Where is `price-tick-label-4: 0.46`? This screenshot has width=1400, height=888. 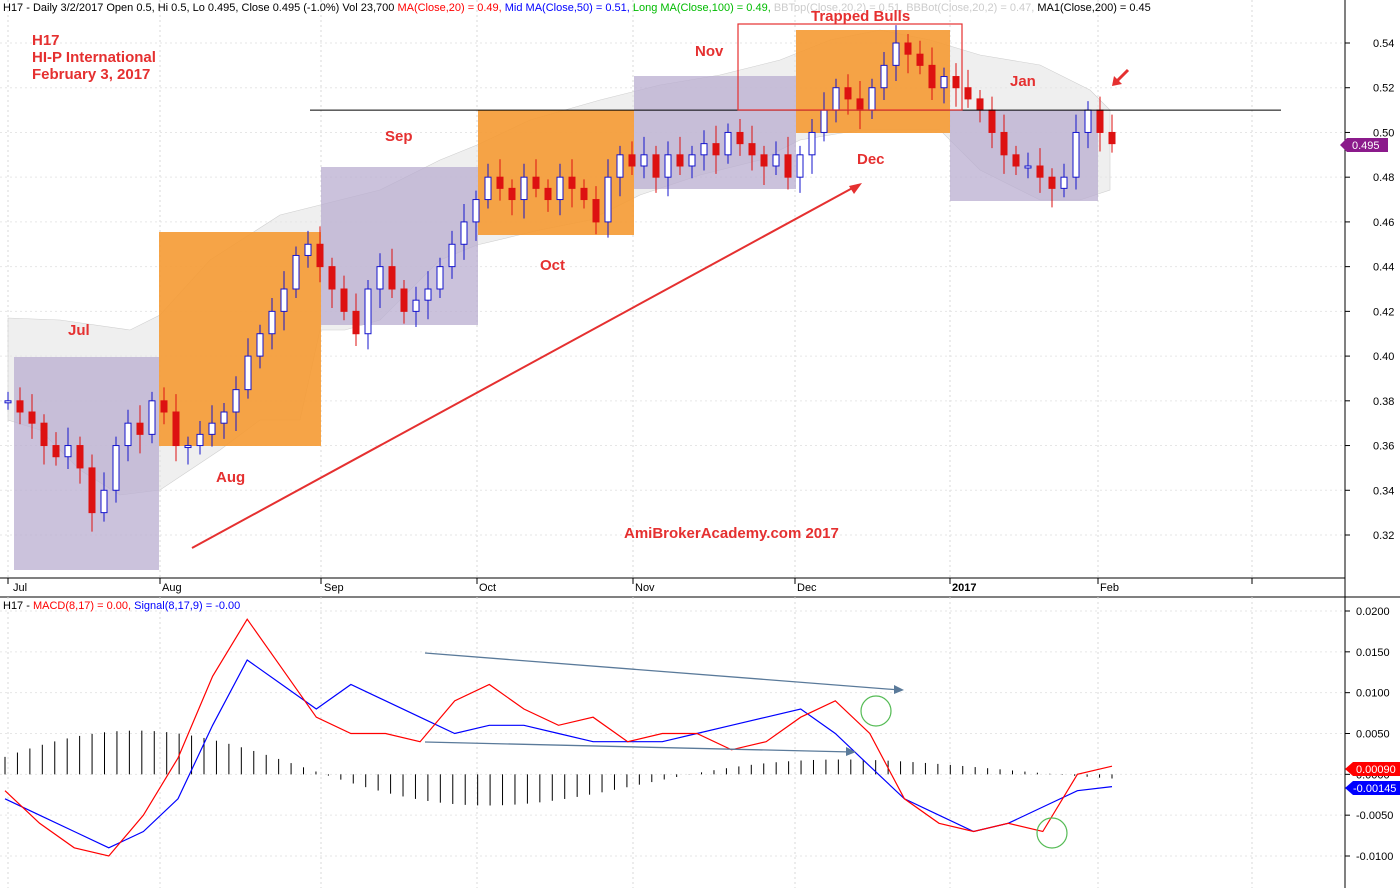 price-tick-label-4: 0.46 is located at coordinates (1383, 223).